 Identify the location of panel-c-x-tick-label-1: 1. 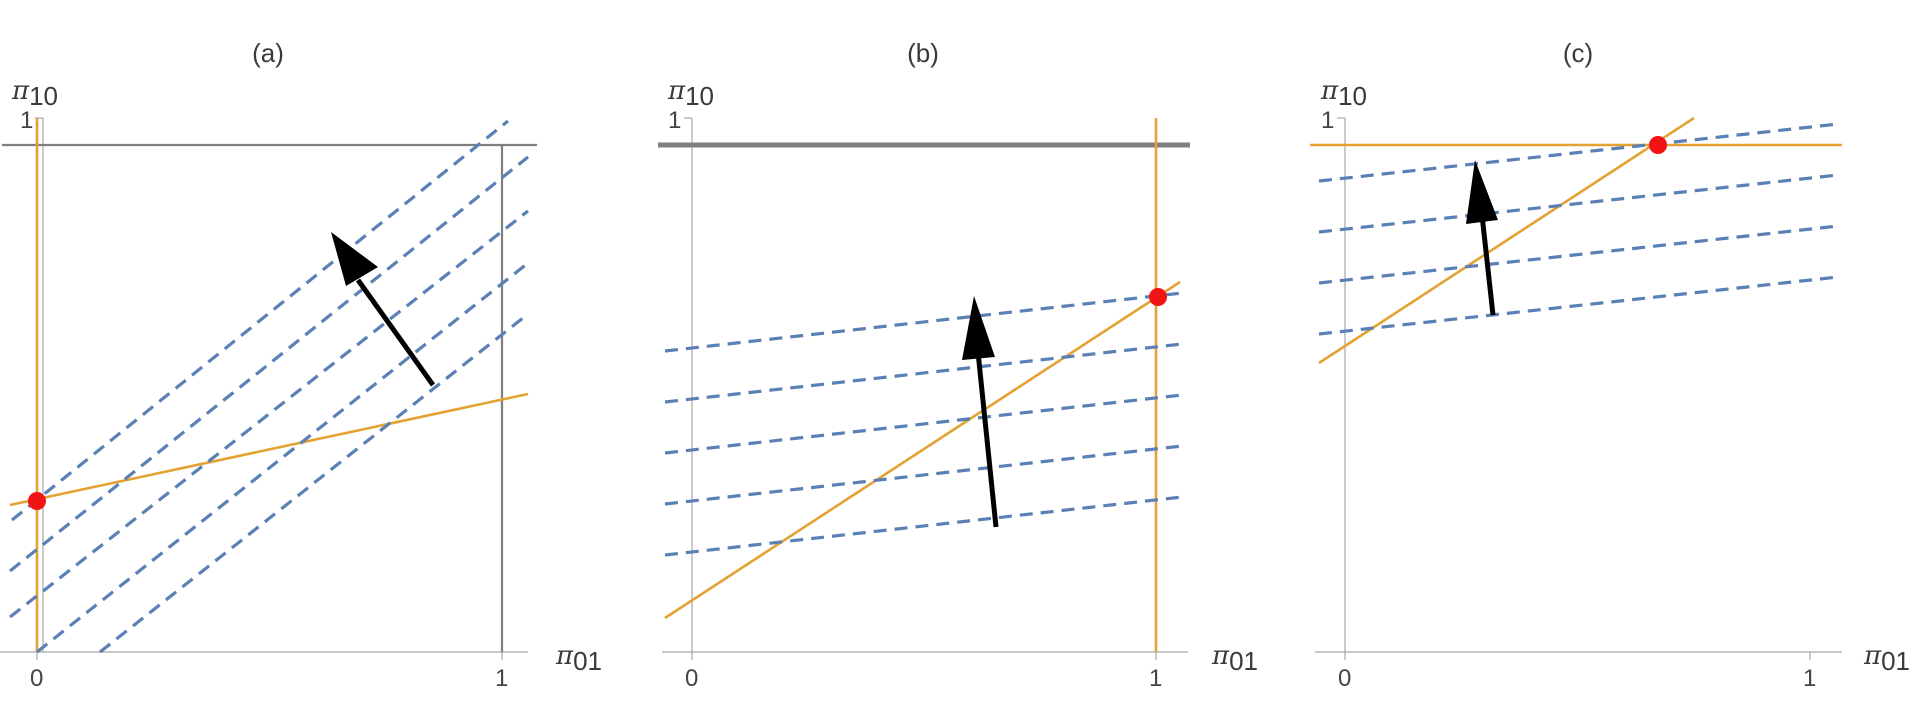
(1809, 678).